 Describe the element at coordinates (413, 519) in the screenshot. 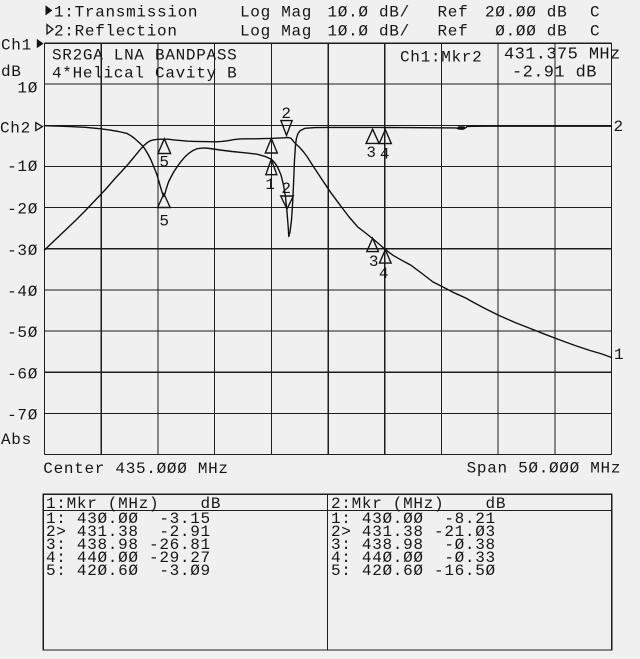

I see `svg-text: 1: 43Ø.ØØ -8.21` at that location.